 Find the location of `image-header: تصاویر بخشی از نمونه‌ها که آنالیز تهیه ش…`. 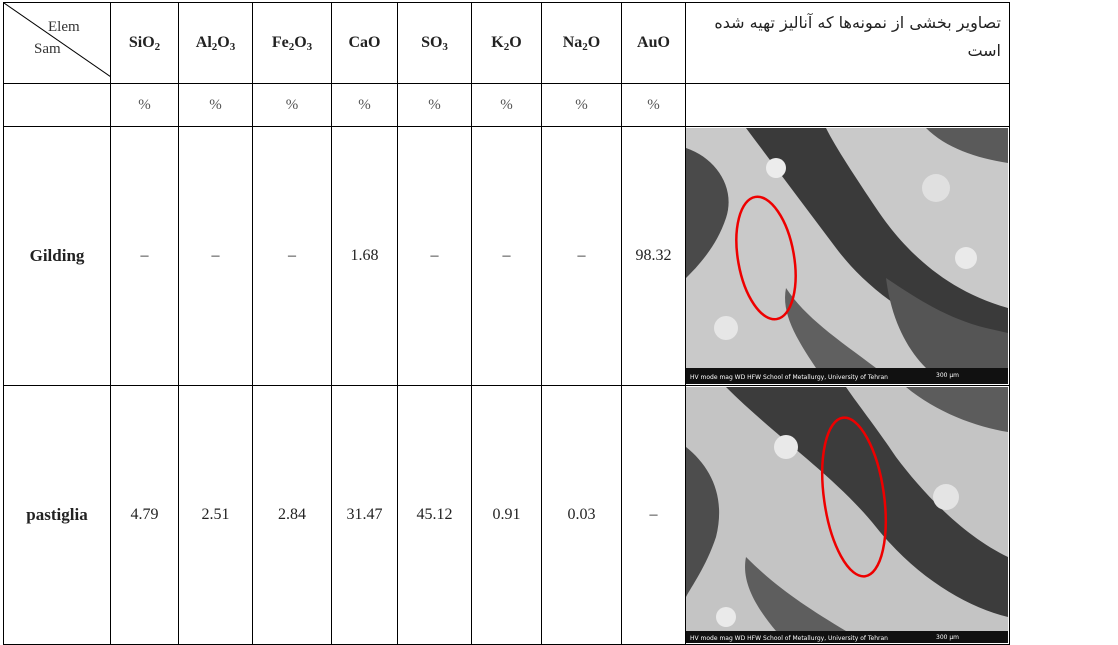

image-header: تصاویر بخشی از نمونه‌ها که آنالیز تهیه ش… is located at coordinates (847, 43).